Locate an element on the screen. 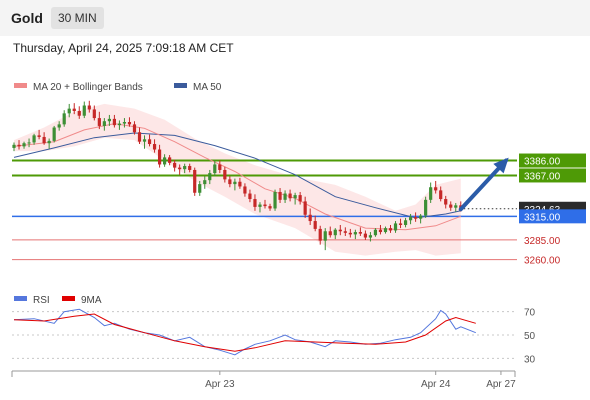 The image size is (590, 400). level-label: 3367.00 is located at coordinates (542, 176).